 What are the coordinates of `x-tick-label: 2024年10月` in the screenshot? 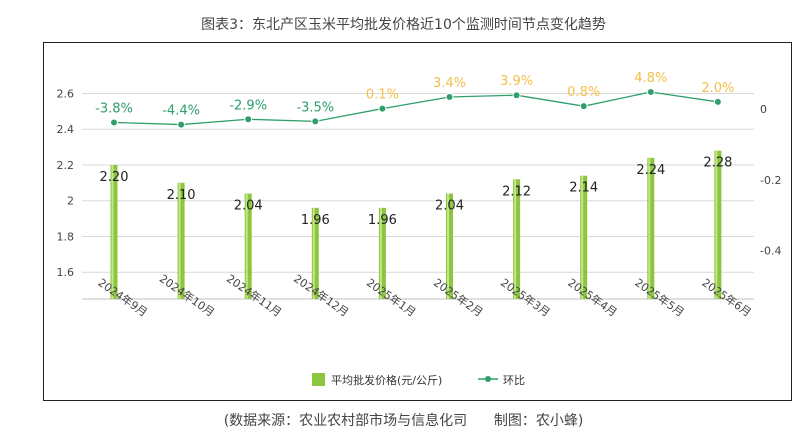 It's located at (187, 295).